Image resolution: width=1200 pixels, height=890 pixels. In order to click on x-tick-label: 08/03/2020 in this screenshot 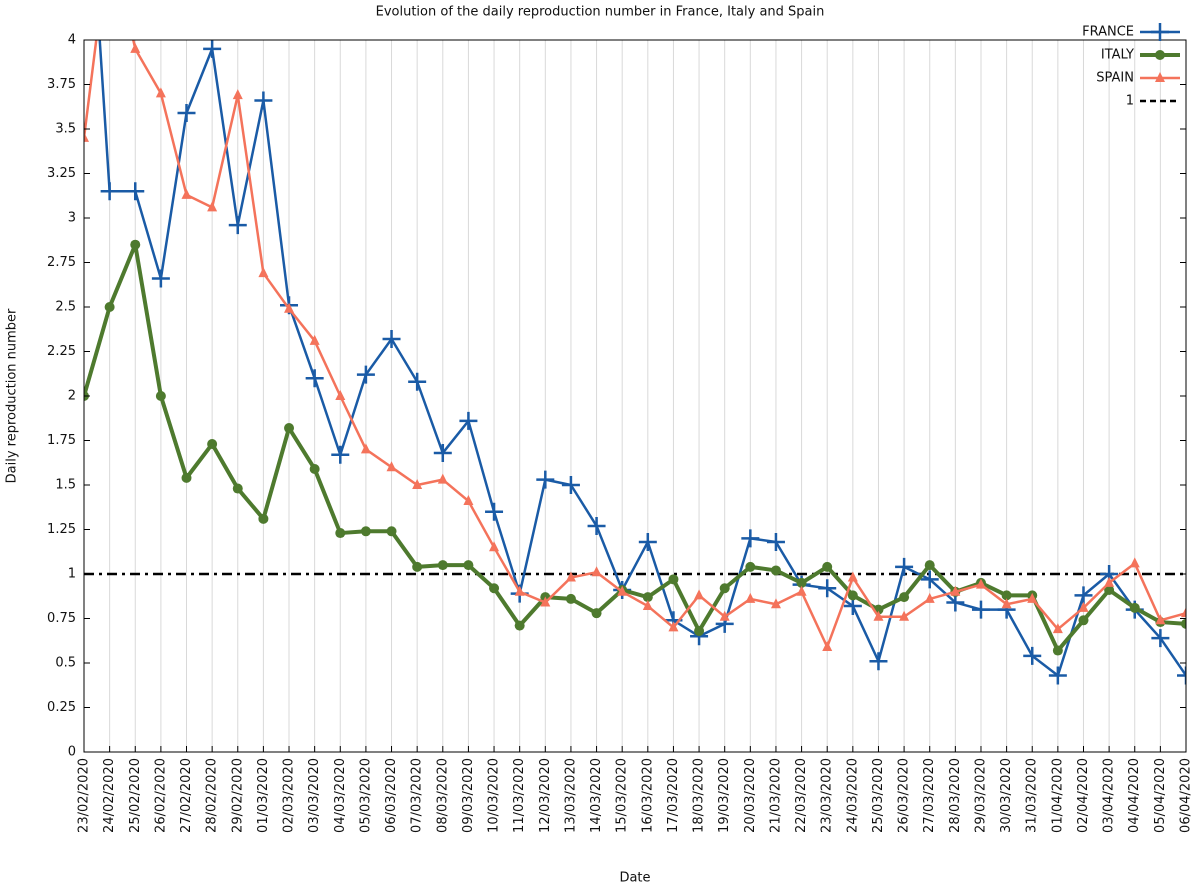, I will do `click(442, 795)`.